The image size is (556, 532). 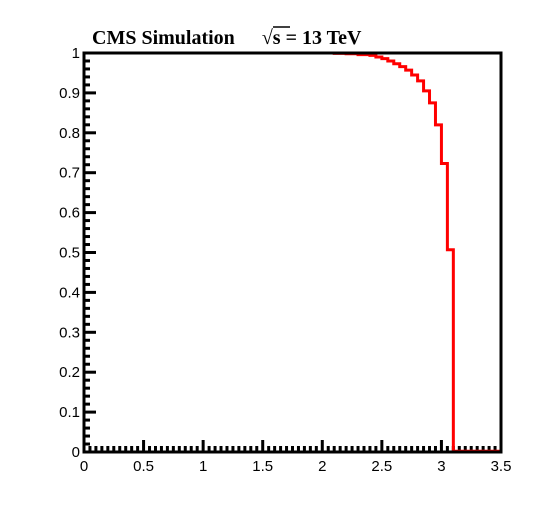 I want to click on y-tick-label: 0.2, so click(x=69, y=372).